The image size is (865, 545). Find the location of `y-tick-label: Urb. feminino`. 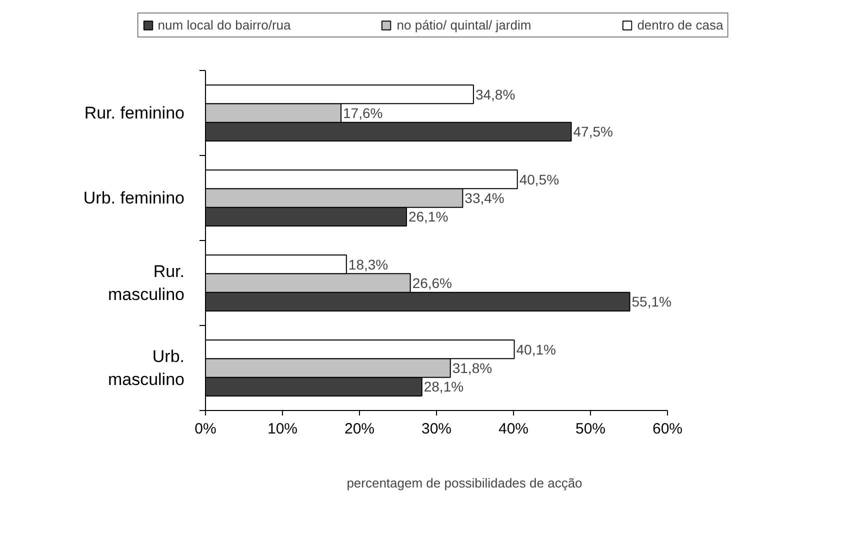

y-tick-label: Urb. feminino is located at coordinates (134, 198).